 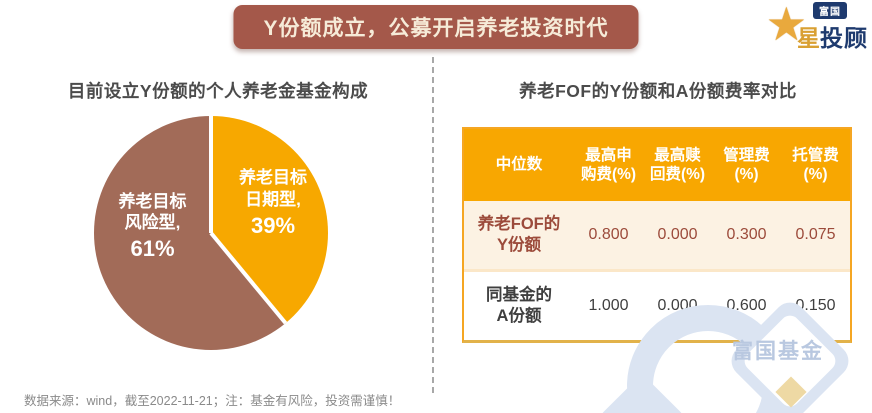 I want to click on table-cell: 0.300, so click(x=746, y=234).